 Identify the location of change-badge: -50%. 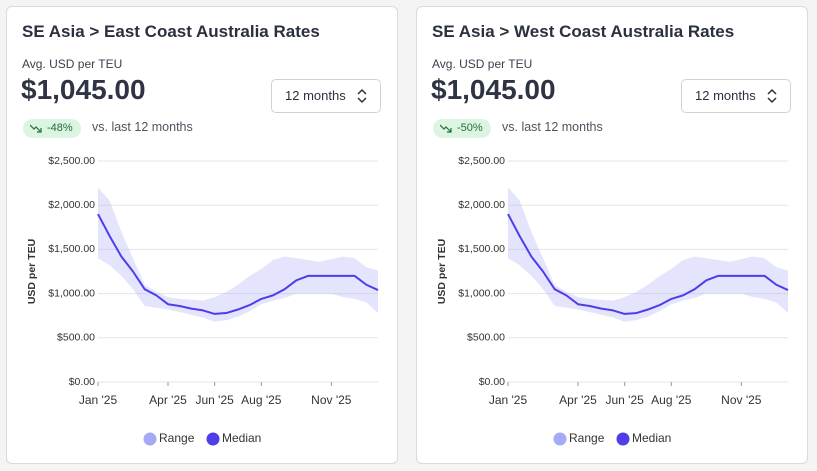
(462, 128).